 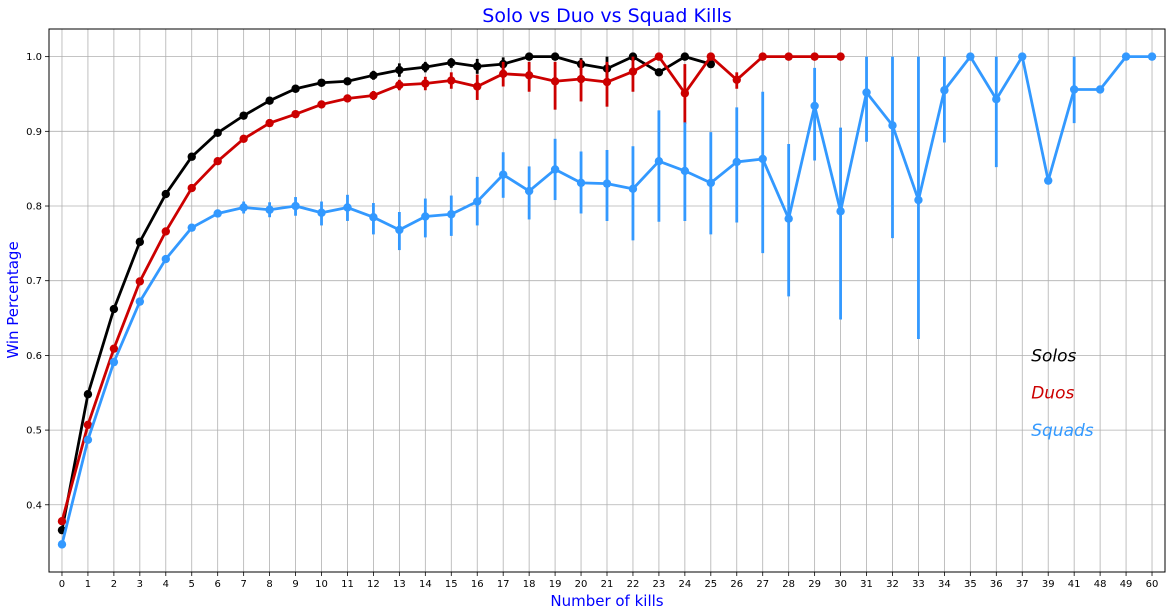 I want to click on x-tick-label: 28, so click(x=788, y=584).